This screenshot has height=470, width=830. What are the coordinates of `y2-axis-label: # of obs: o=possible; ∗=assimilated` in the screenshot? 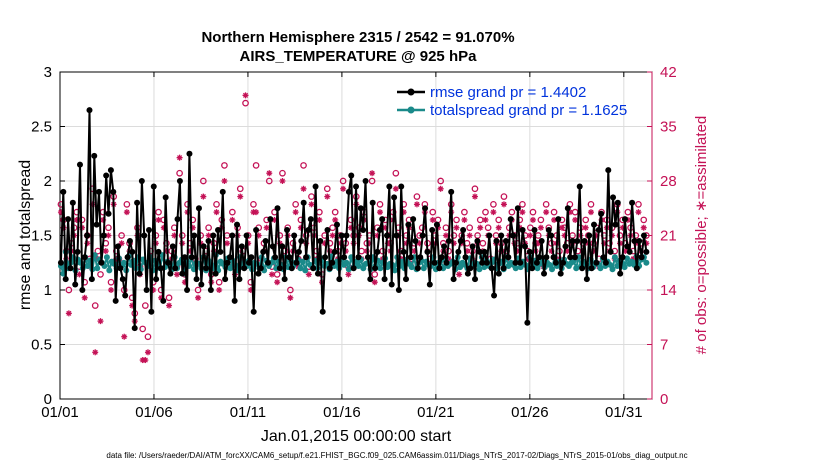 It's located at (701, 235).